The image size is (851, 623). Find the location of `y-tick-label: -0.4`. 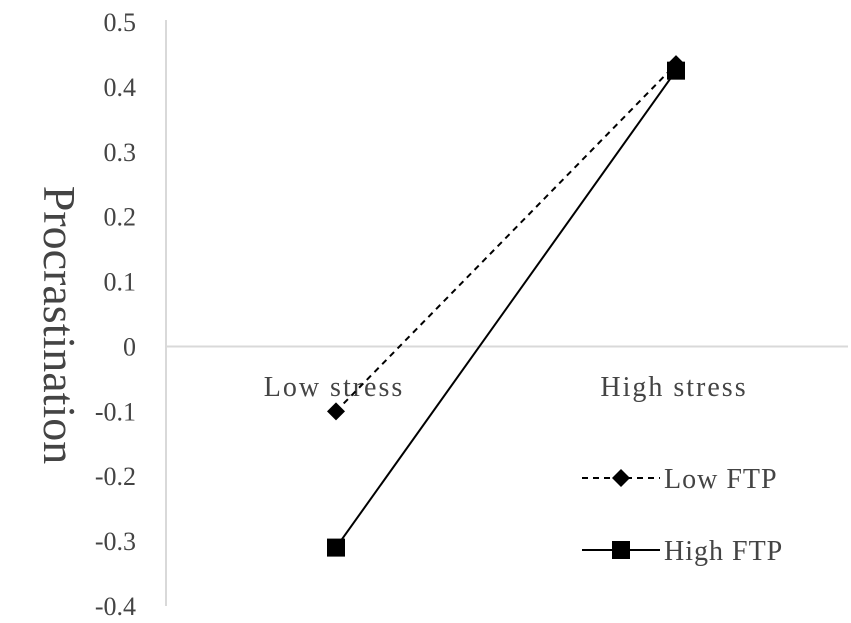

y-tick-label: -0.4 is located at coordinates (115, 606).